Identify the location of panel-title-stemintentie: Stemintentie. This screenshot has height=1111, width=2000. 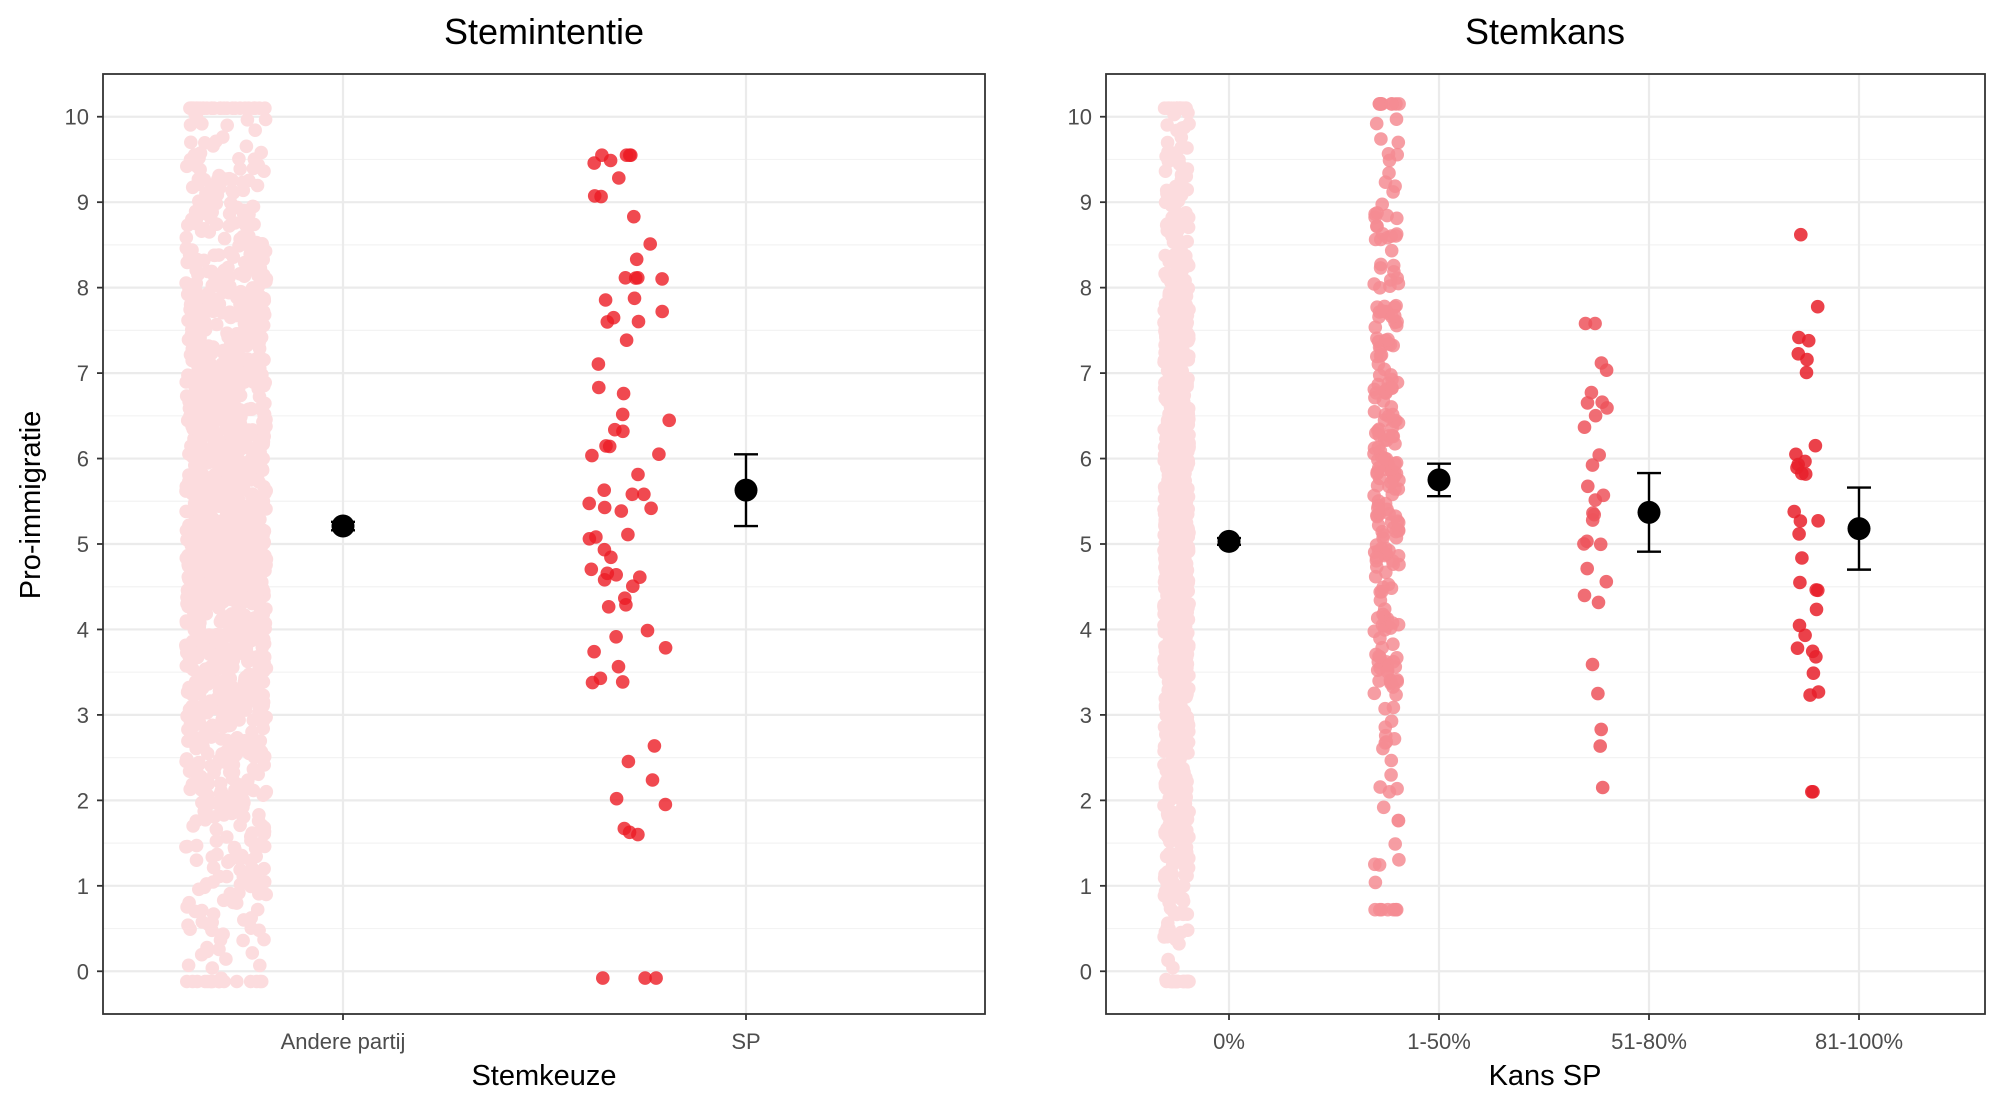
(544, 31).